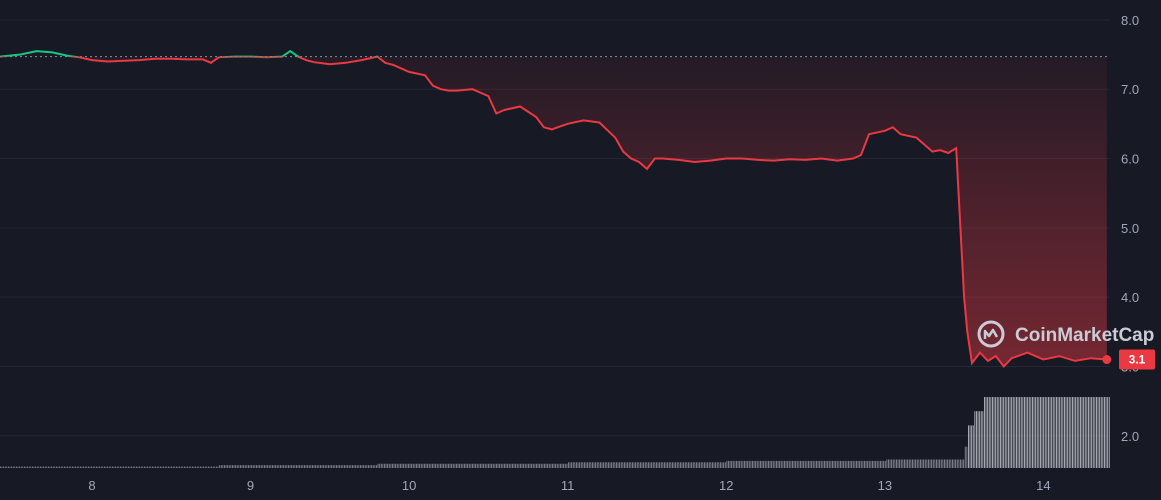  What do you see at coordinates (1130, 228) in the screenshot?
I see `y-axis-ticks: 2.03.04.05.06.07.08.0` at bounding box center [1130, 228].